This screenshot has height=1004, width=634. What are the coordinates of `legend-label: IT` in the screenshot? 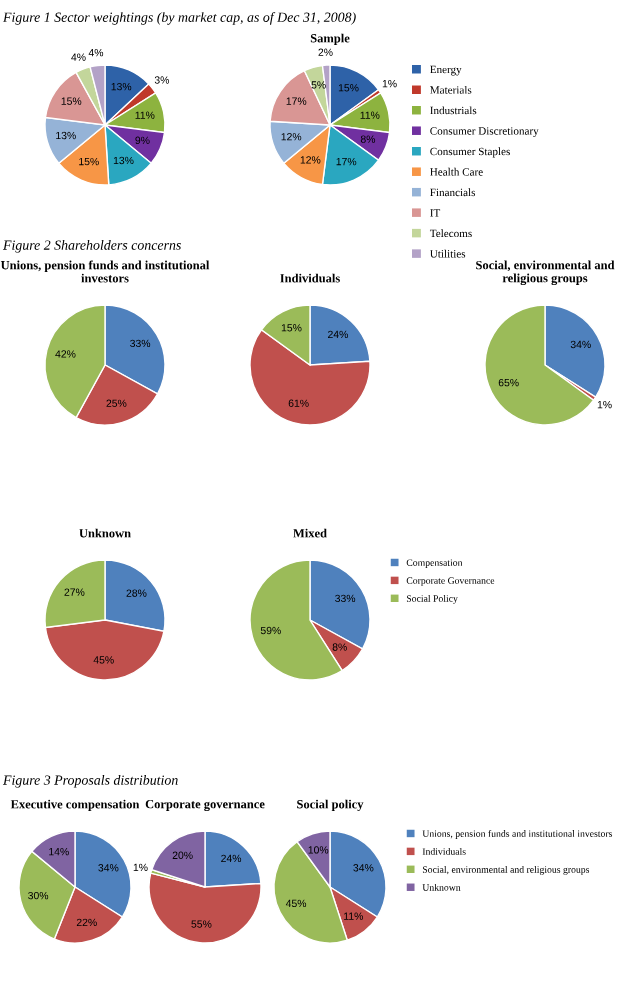 It's located at (435, 213).